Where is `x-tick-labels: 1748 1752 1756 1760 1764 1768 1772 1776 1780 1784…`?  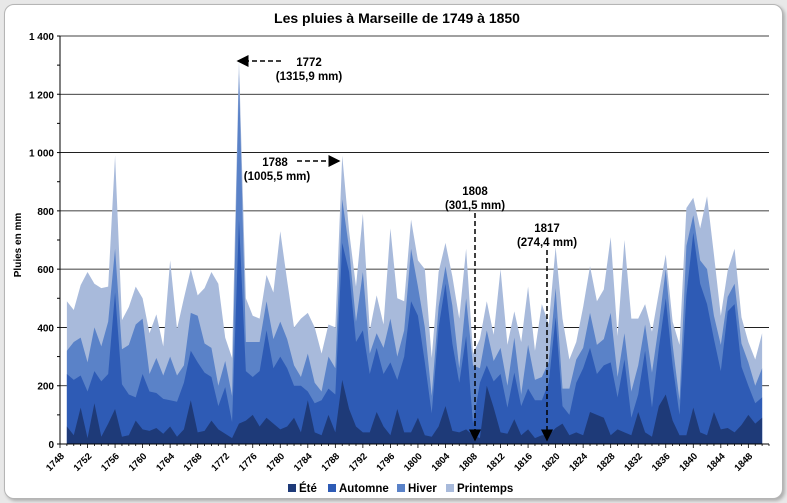
x-tick-labels: 1748 1752 1756 1760 1764 1768 1772 1776 1780 1784… is located at coordinates (399, 462).